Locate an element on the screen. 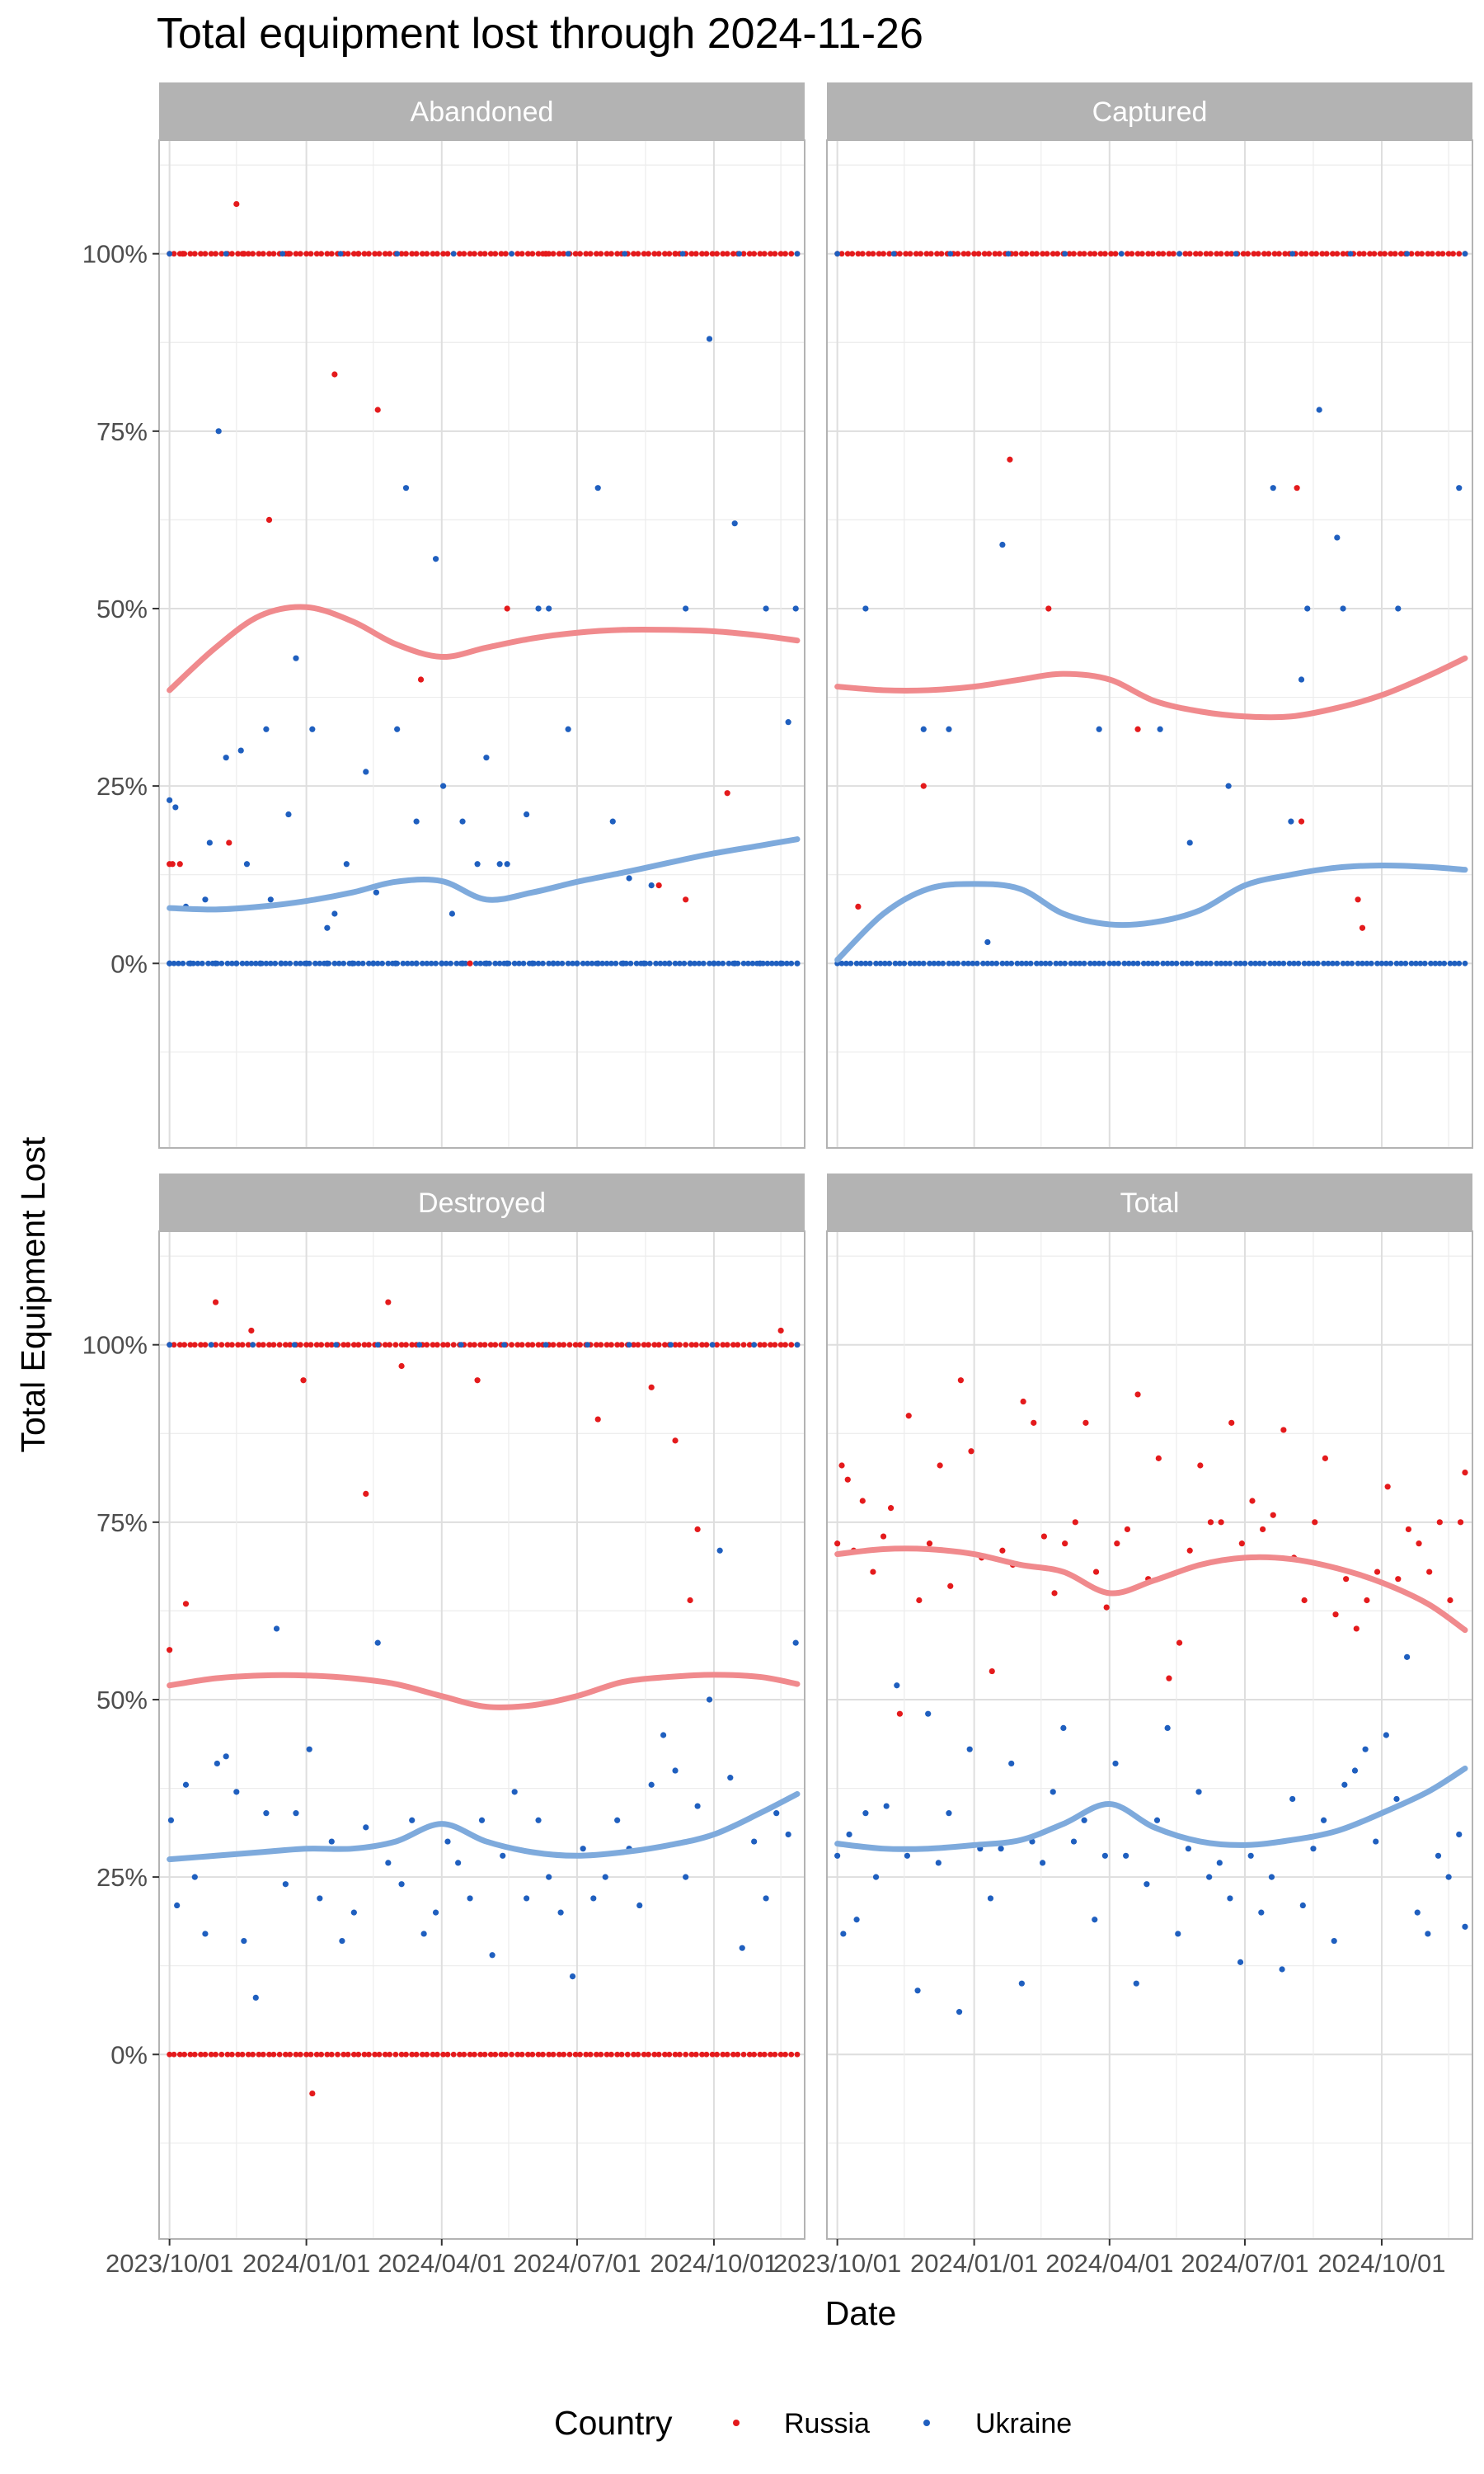 The width and height of the screenshot is (1484, 2474). x-tick-label: 2023/10/01 is located at coordinates (837, 2263).